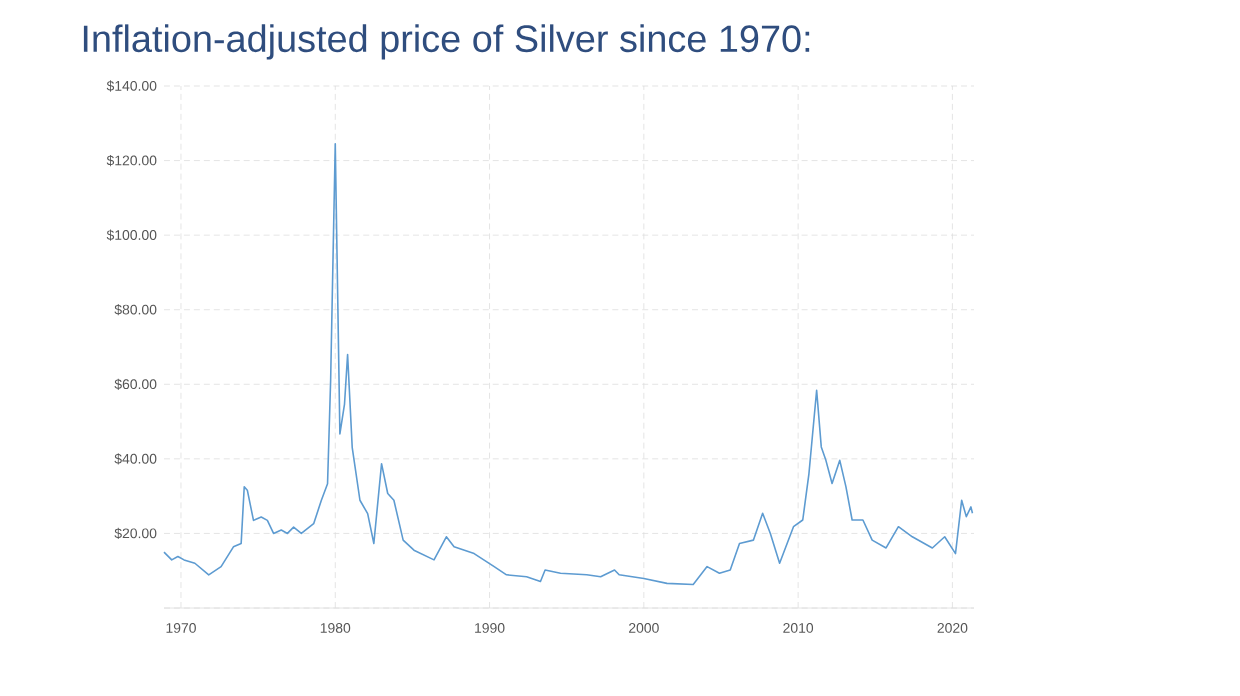  What do you see at coordinates (446, 42) in the screenshot?
I see `chart-title: Inflation-adjusted price of Silver since 1970:` at bounding box center [446, 42].